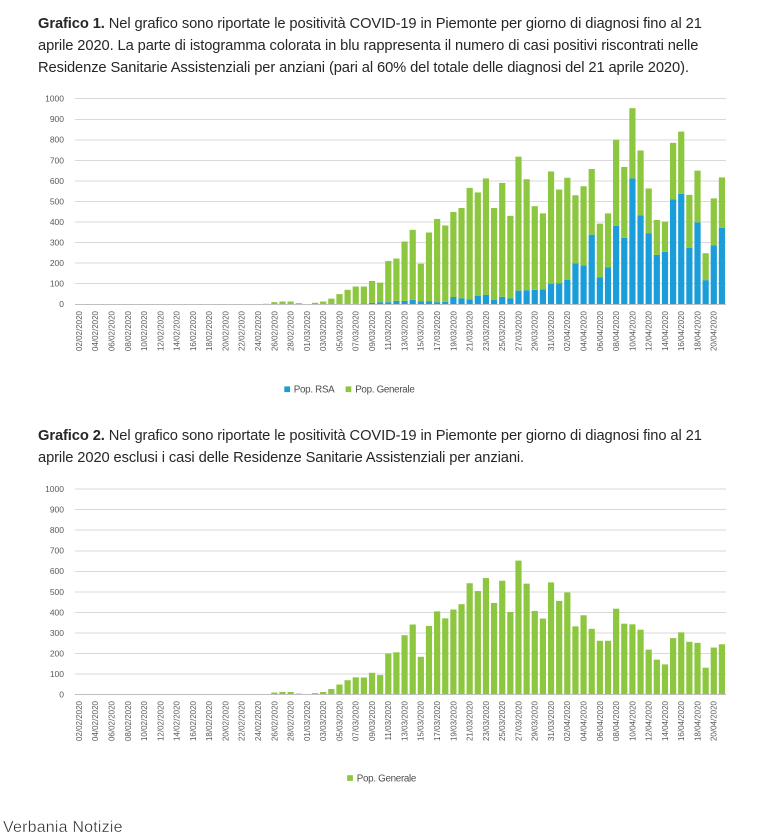 The height and width of the screenshot is (837, 757). Describe the element at coordinates (57, 160) in the screenshot. I see `svg-text: 700` at that location.